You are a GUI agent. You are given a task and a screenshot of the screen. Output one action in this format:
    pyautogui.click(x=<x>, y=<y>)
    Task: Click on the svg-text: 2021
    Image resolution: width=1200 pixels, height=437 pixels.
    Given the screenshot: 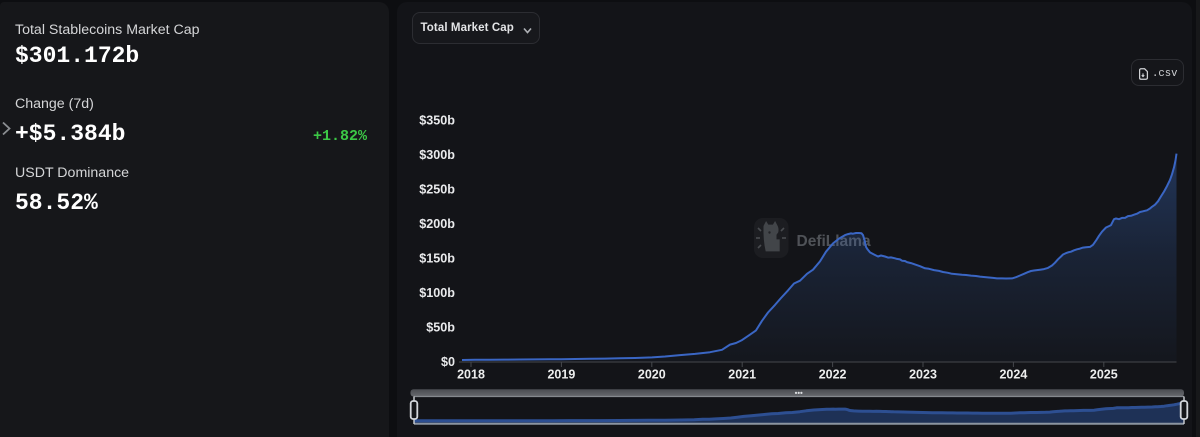 What is the action you would take?
    pyautogui.click(x=742, y=374)
    